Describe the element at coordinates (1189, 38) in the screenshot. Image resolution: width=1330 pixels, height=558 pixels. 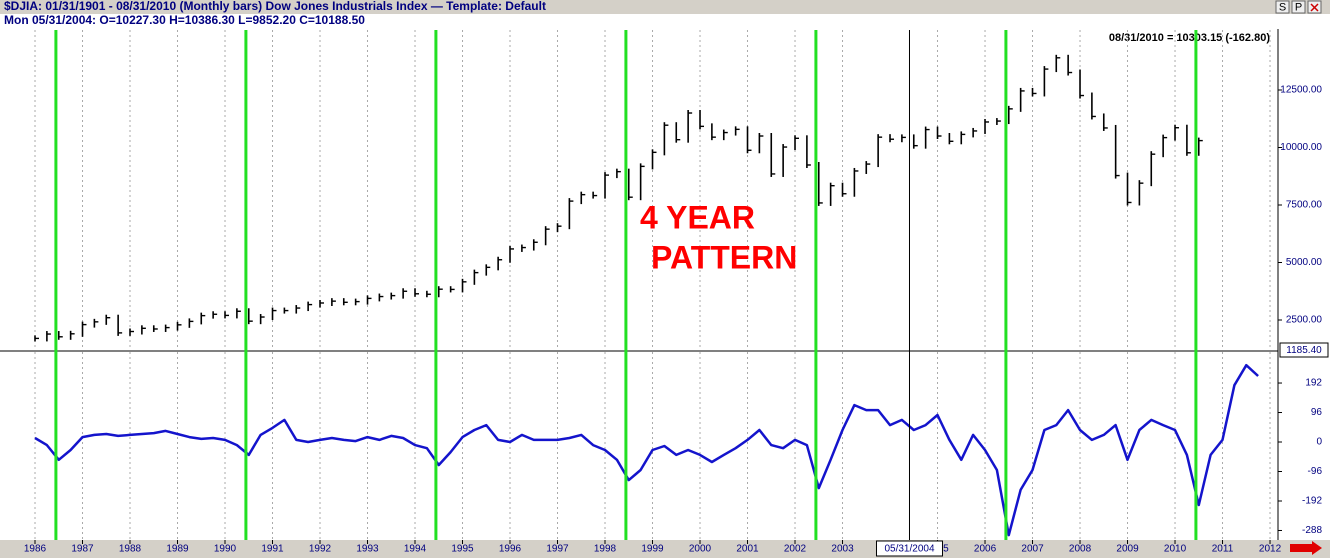
I see `last-value-info: 08/31/2010 = 10303.15 (-162.80)` at that location.